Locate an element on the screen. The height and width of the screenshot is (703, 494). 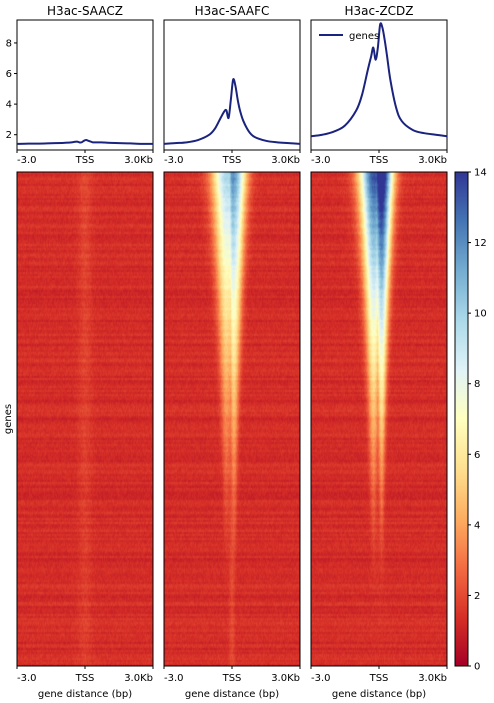
profile-panel-3: genes is located at coordinates (379, 85).